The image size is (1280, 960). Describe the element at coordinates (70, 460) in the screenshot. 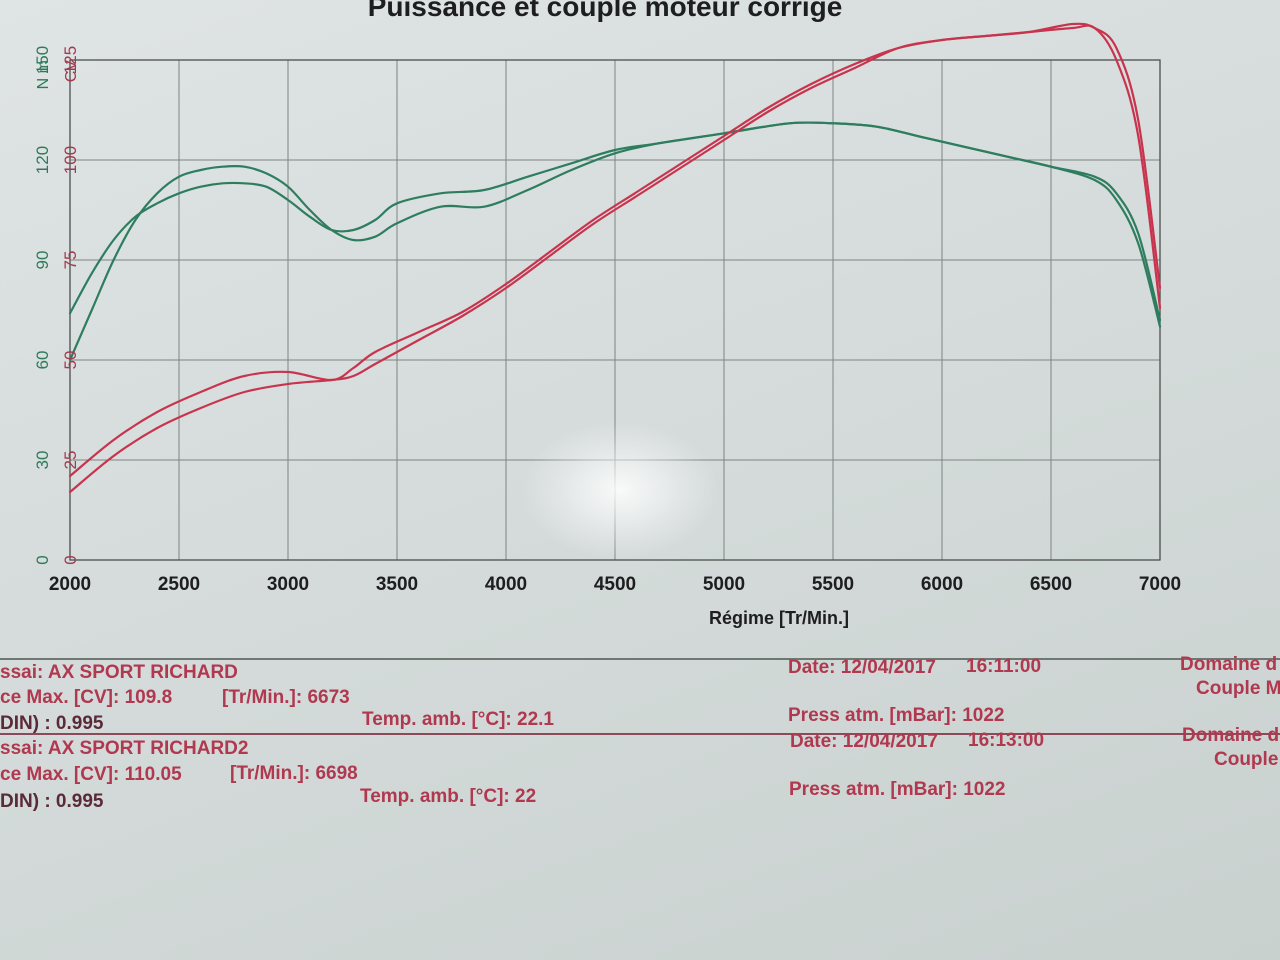

I see `y-right-tick-label: 25` at that location.